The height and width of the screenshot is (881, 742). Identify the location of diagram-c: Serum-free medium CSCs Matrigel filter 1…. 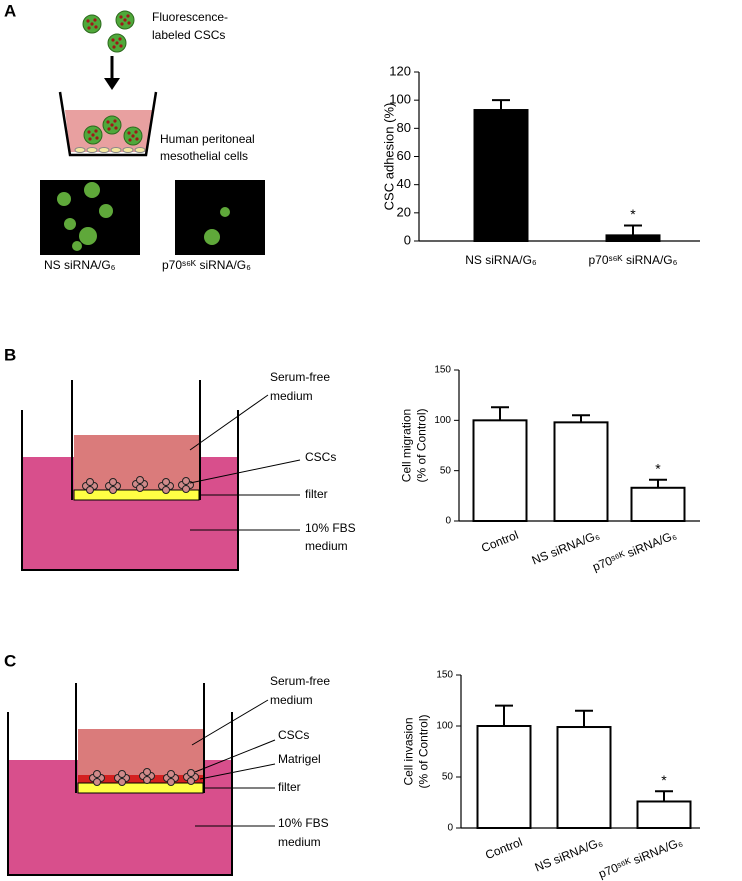
(168, 775).